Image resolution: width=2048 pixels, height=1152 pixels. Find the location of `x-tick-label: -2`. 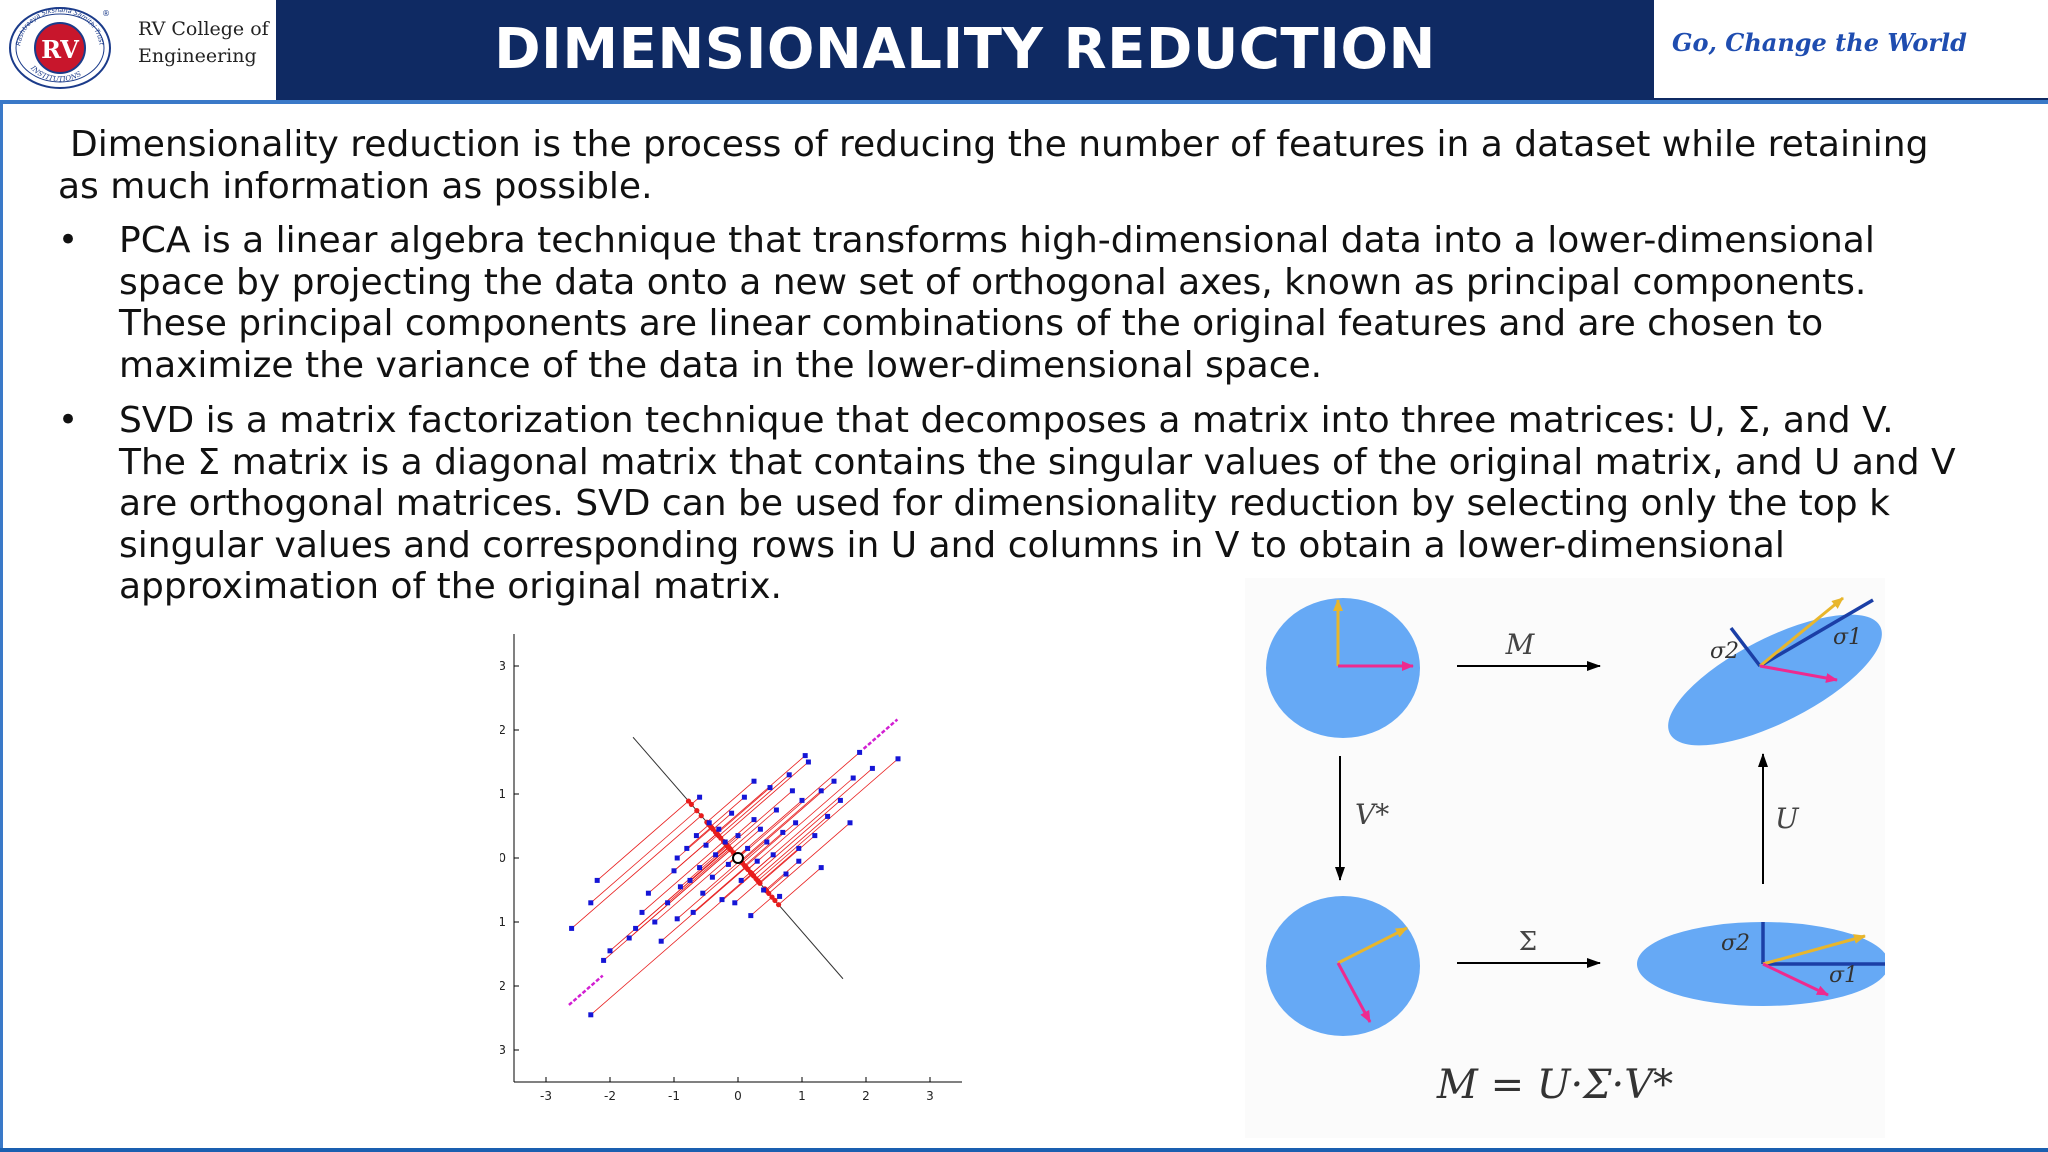

x-tick-label: -2 is located at coordinates (610, 1096).